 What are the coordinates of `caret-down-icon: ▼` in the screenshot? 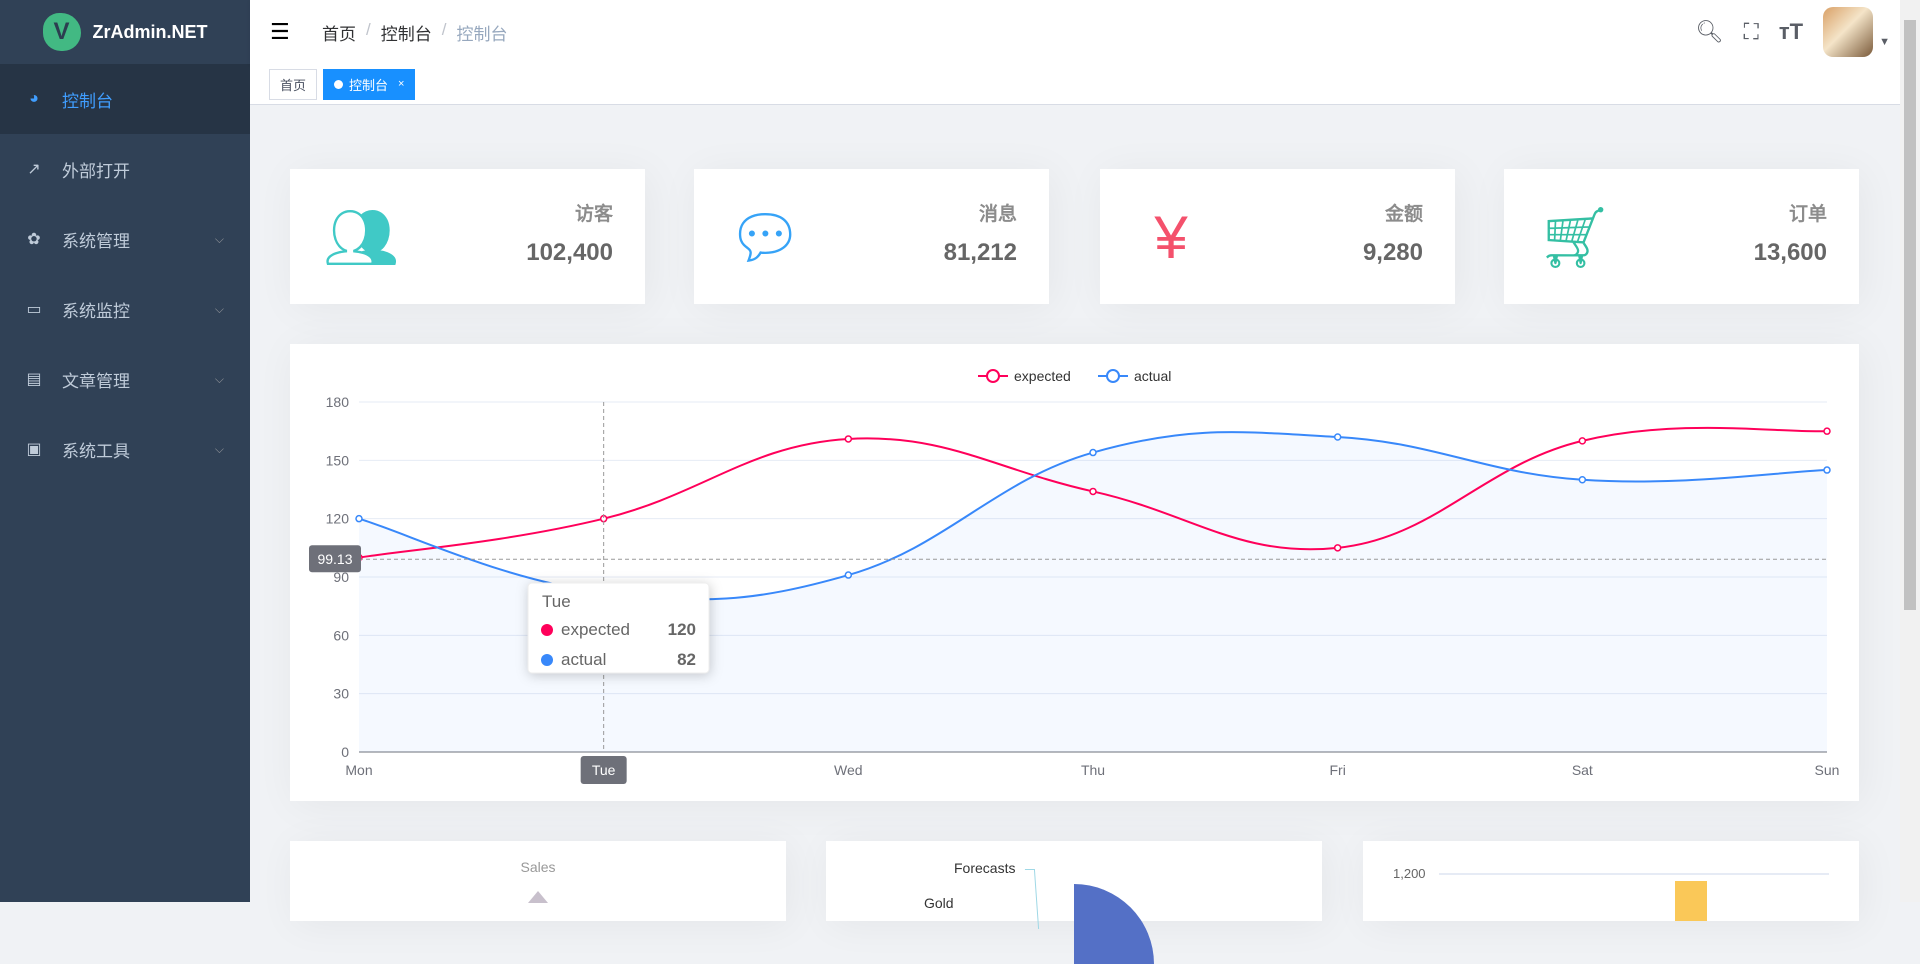 It's located at (1884, 42).